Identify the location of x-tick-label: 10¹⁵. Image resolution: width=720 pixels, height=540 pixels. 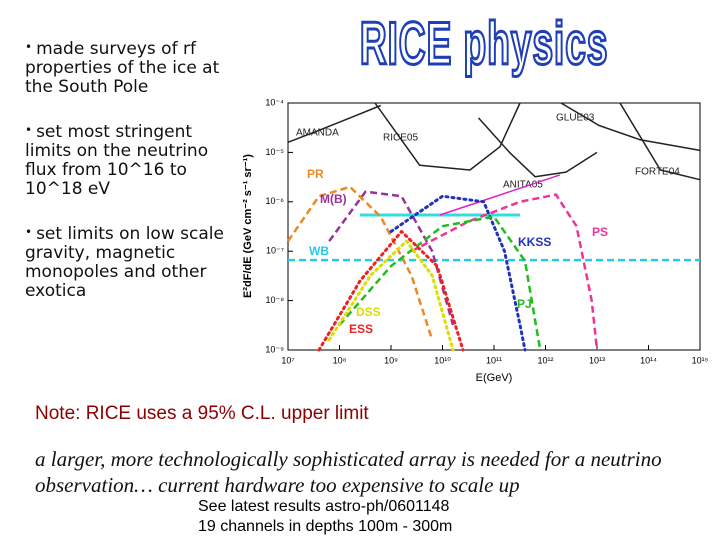
(700, 360).